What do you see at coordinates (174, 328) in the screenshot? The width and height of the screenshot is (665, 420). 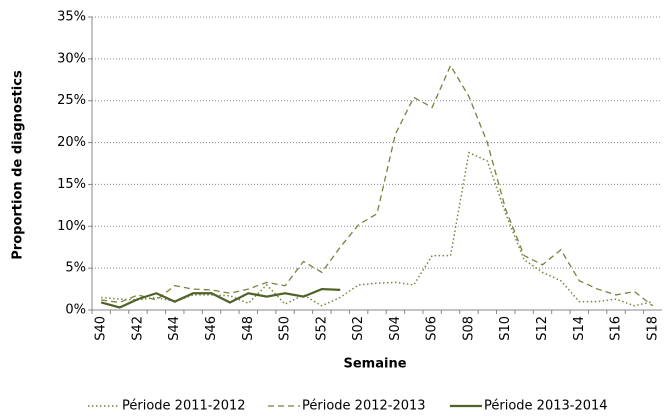 I see `x-tick-label: S44` at bounding box center [174, 328].